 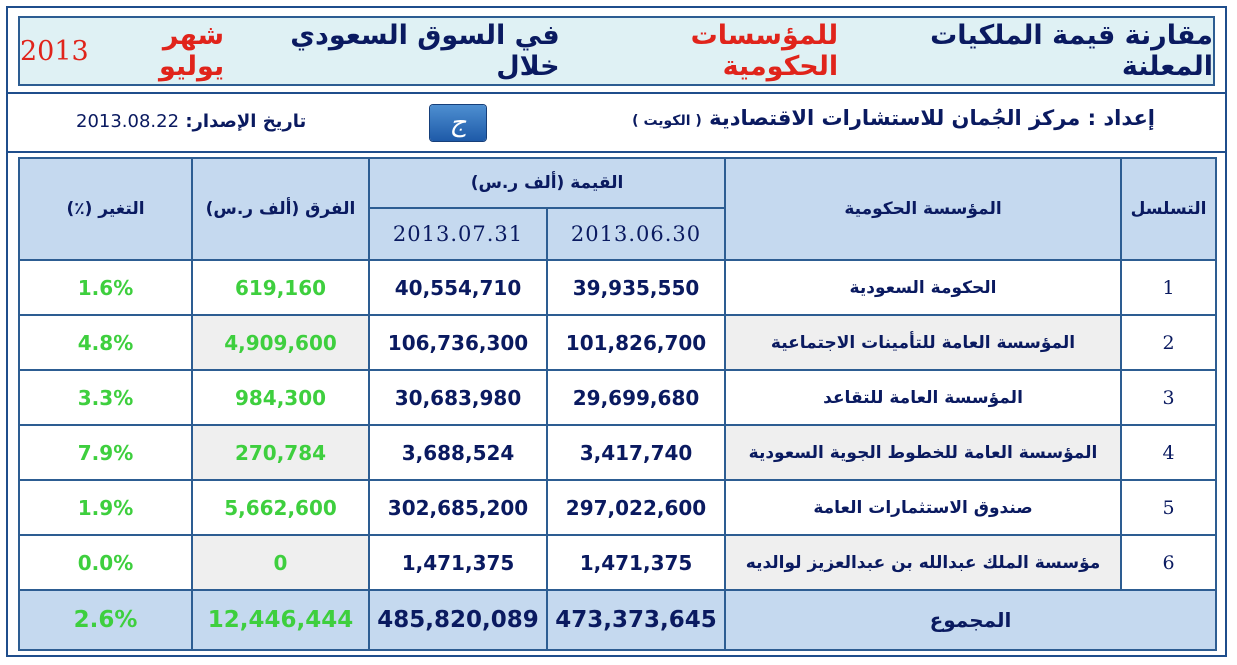 I want to click on cell-diff: 5,662,600, so click(x=280, y=507).